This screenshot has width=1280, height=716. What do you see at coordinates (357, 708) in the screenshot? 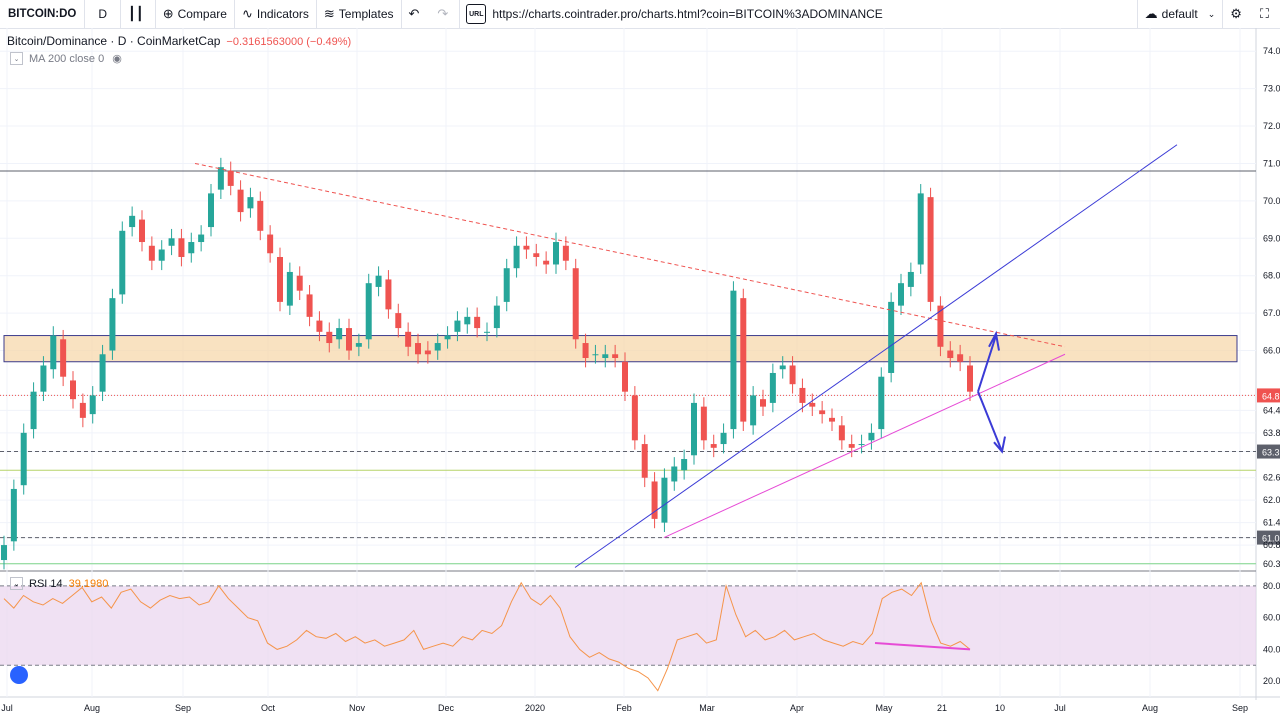
I see `time-tick-label: Nov` at bounding box center [357, 708].